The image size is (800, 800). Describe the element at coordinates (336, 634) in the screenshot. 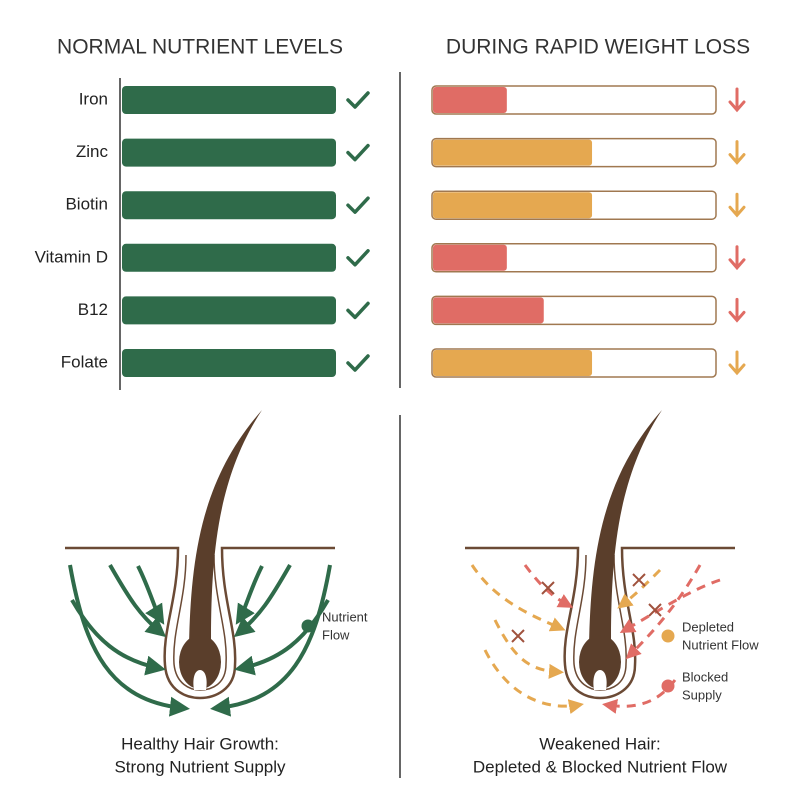

I see `legend-label: Flow` at that location.